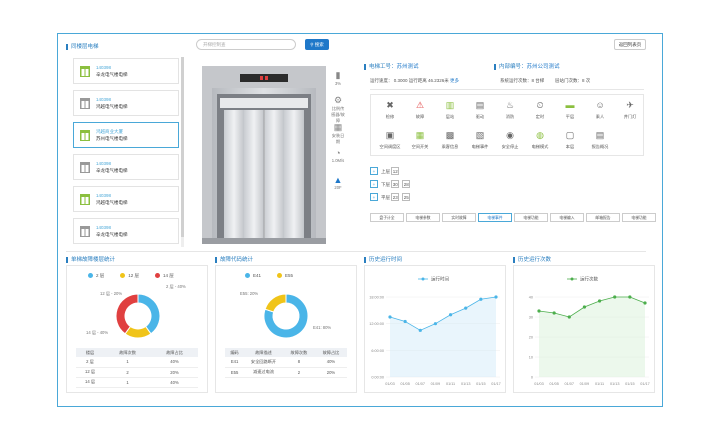 The height and width of the screenshot is (432, 720). Describe the element at coordinates (377, 378) in the screenshot. I see `y-tick-label: 0:00:00` at that location.